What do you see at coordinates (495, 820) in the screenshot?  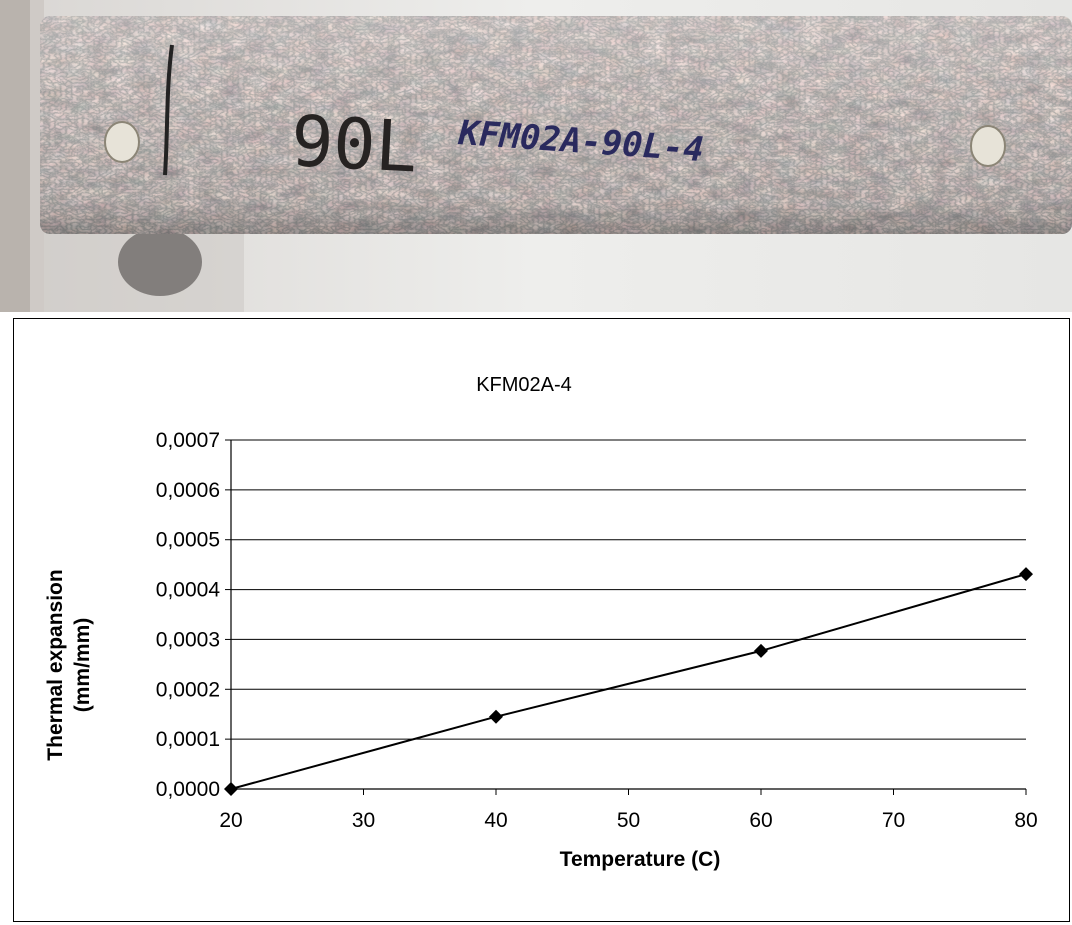 I see `x-tick-label: 40` at bounding box center [495, 820].